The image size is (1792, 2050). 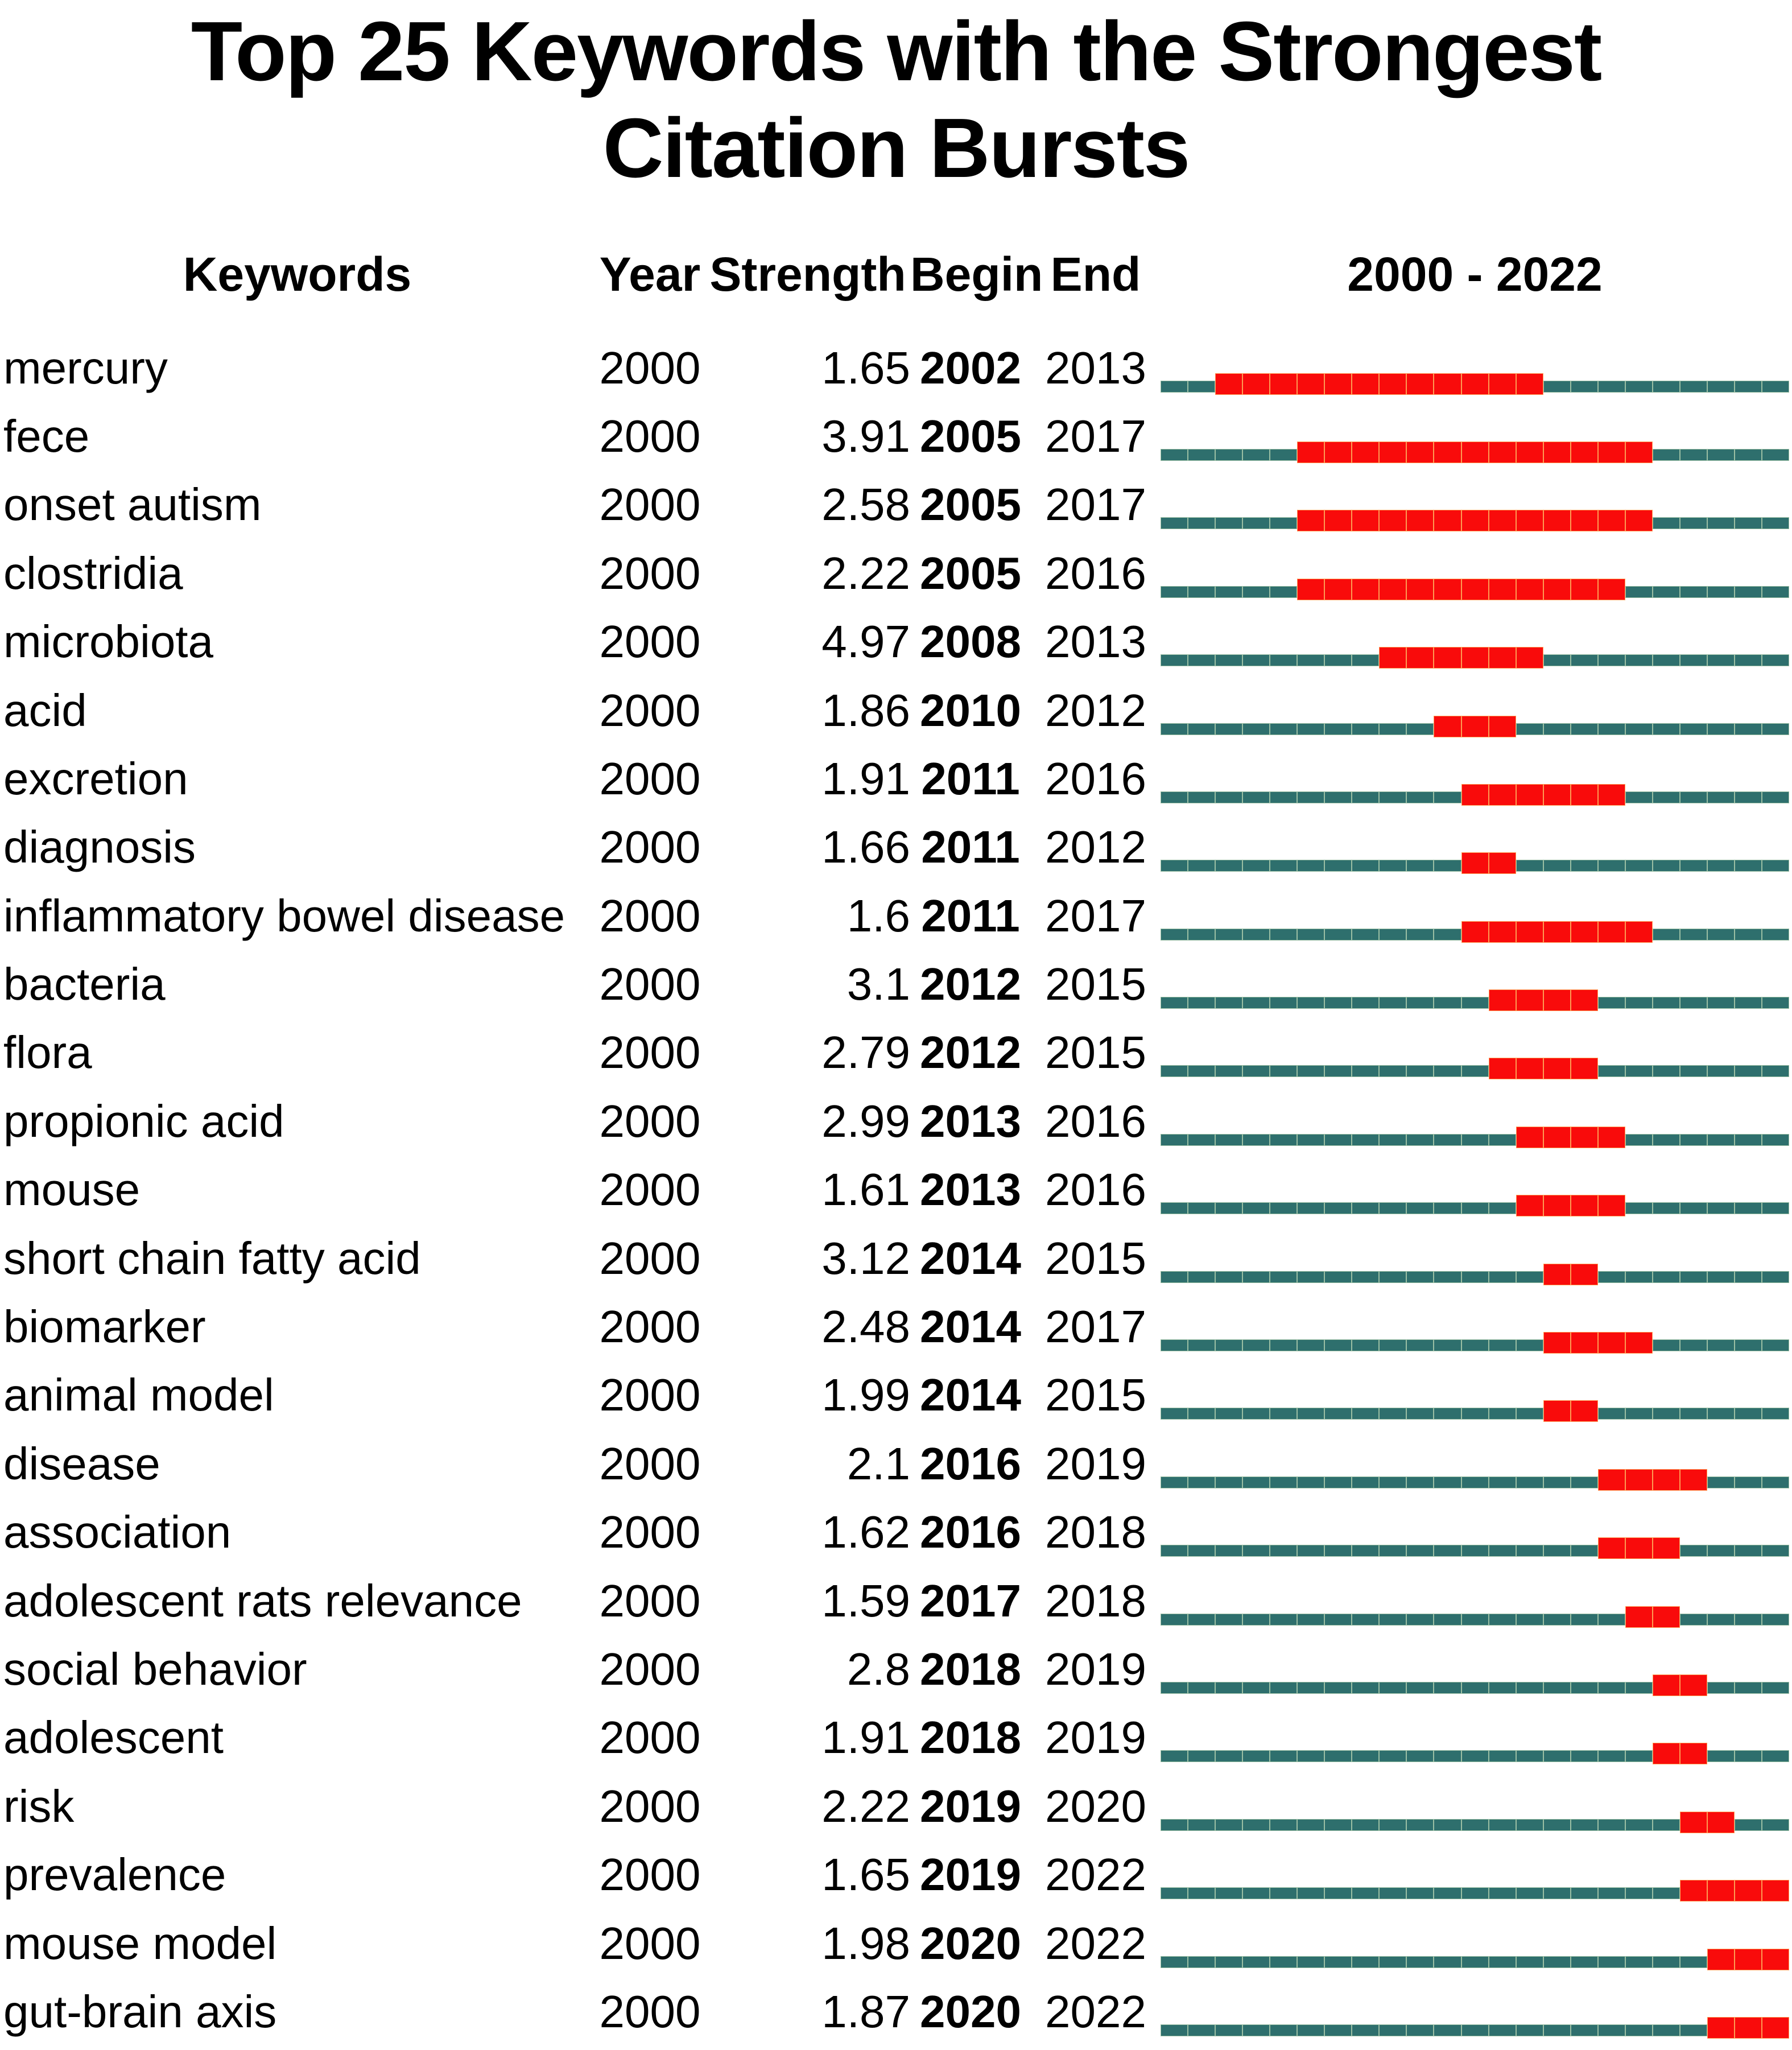 I want to click on keyword-cell: clostridia, so click(x=93, y=573).